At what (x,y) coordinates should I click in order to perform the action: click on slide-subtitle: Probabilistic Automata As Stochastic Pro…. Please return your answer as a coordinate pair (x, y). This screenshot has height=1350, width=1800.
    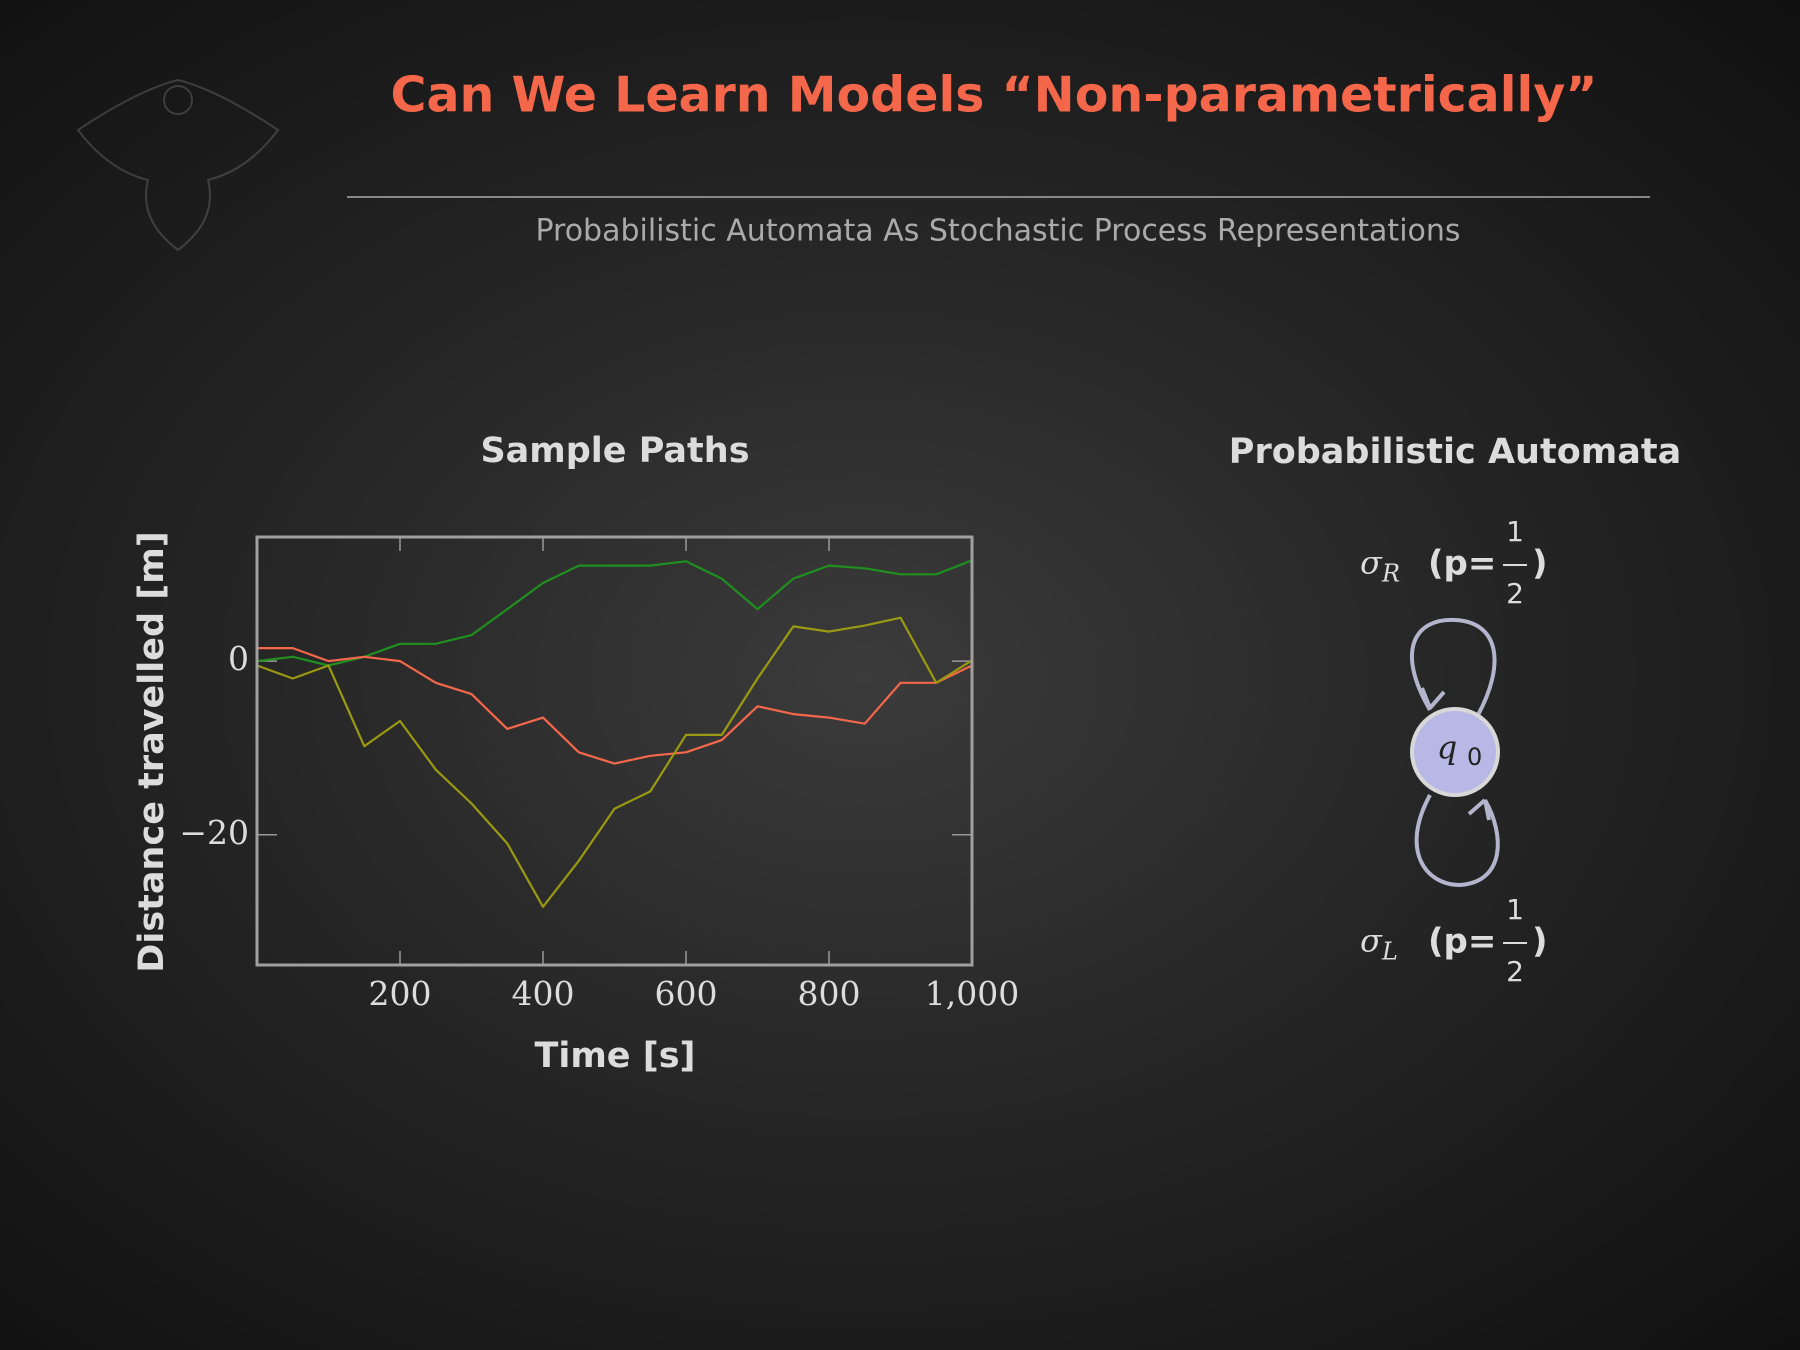
    Looking at the image, I should click on (997, 231).